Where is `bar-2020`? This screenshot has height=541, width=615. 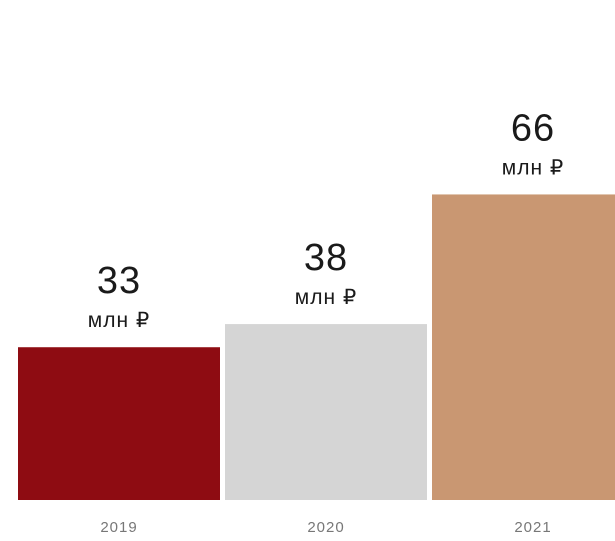 bar-2020 is located at coordinates (326, 412).